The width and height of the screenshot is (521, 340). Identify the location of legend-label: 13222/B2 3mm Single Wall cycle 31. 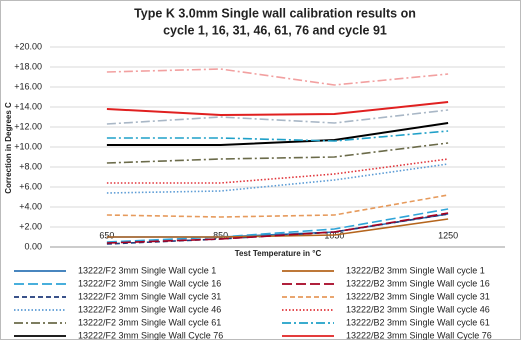
(418, 296).